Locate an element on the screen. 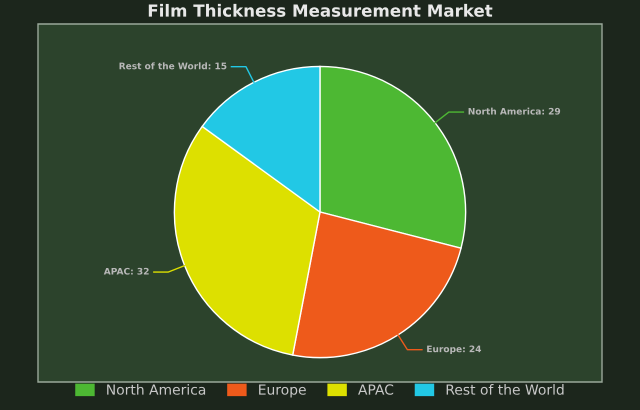  data-label: Europe: 24 is located at coordinates (454, 349).